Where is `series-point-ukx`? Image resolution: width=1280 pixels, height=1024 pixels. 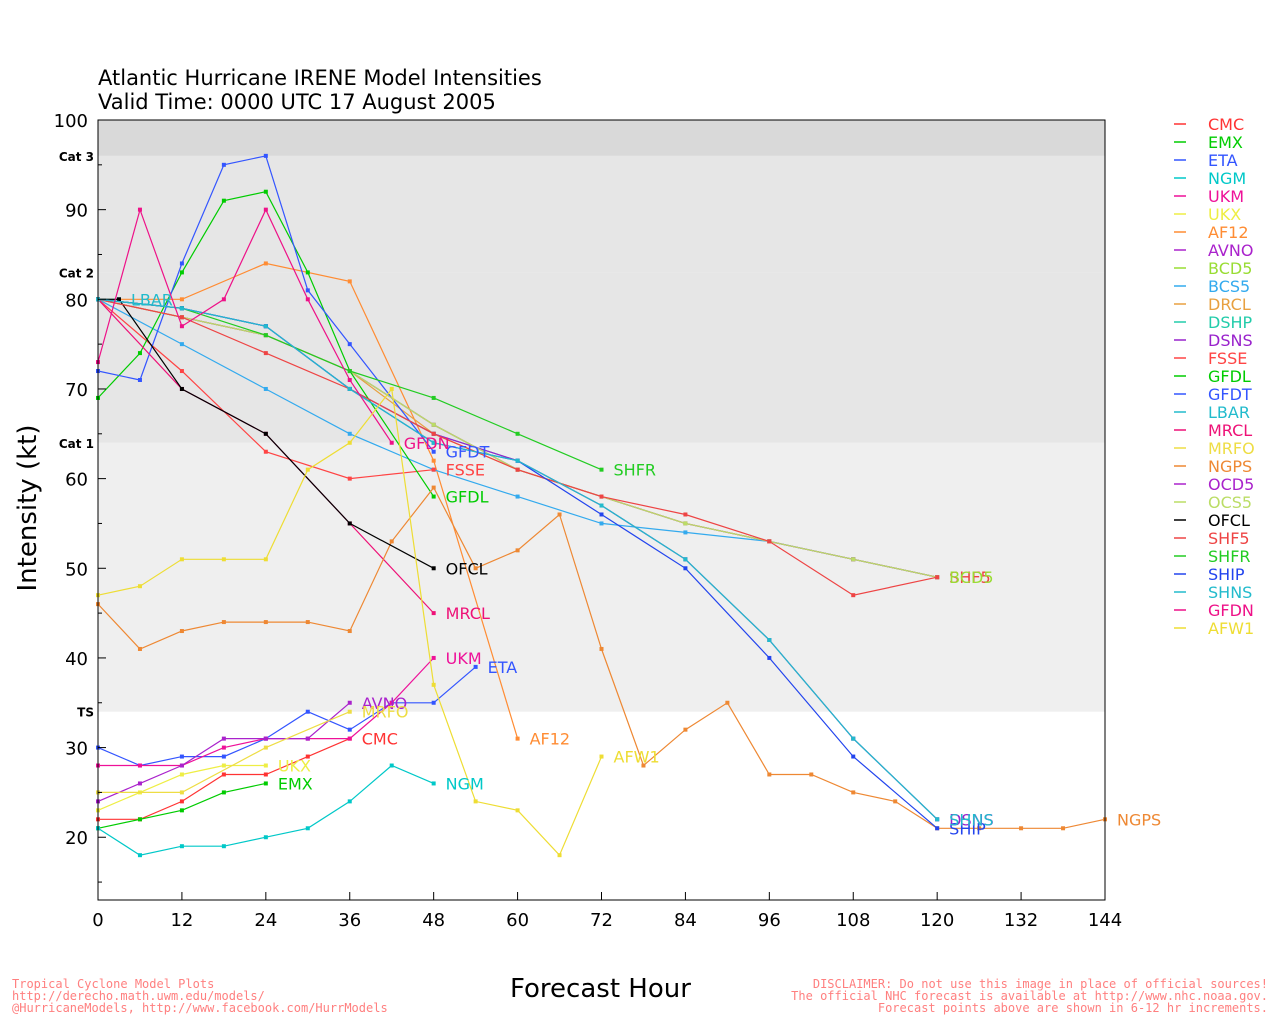
series-point-ukx is located at coordinates (223, 765).